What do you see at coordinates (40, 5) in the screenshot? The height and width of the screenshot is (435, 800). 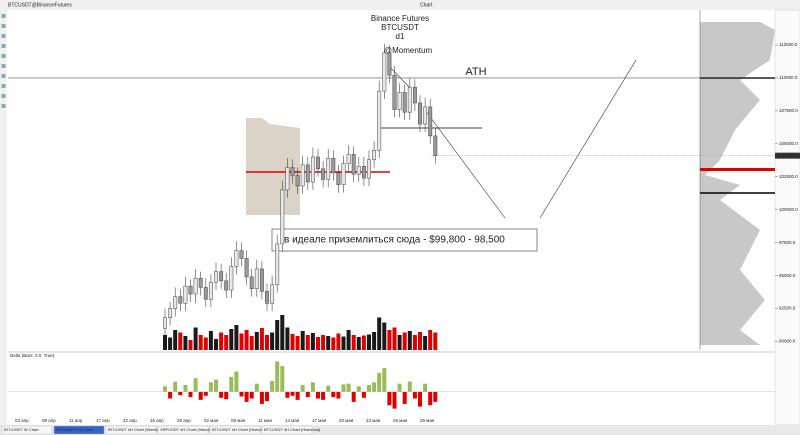 I see `window-title: BTCUSDT@BinanceFutures` at bounding box center [40, 5].